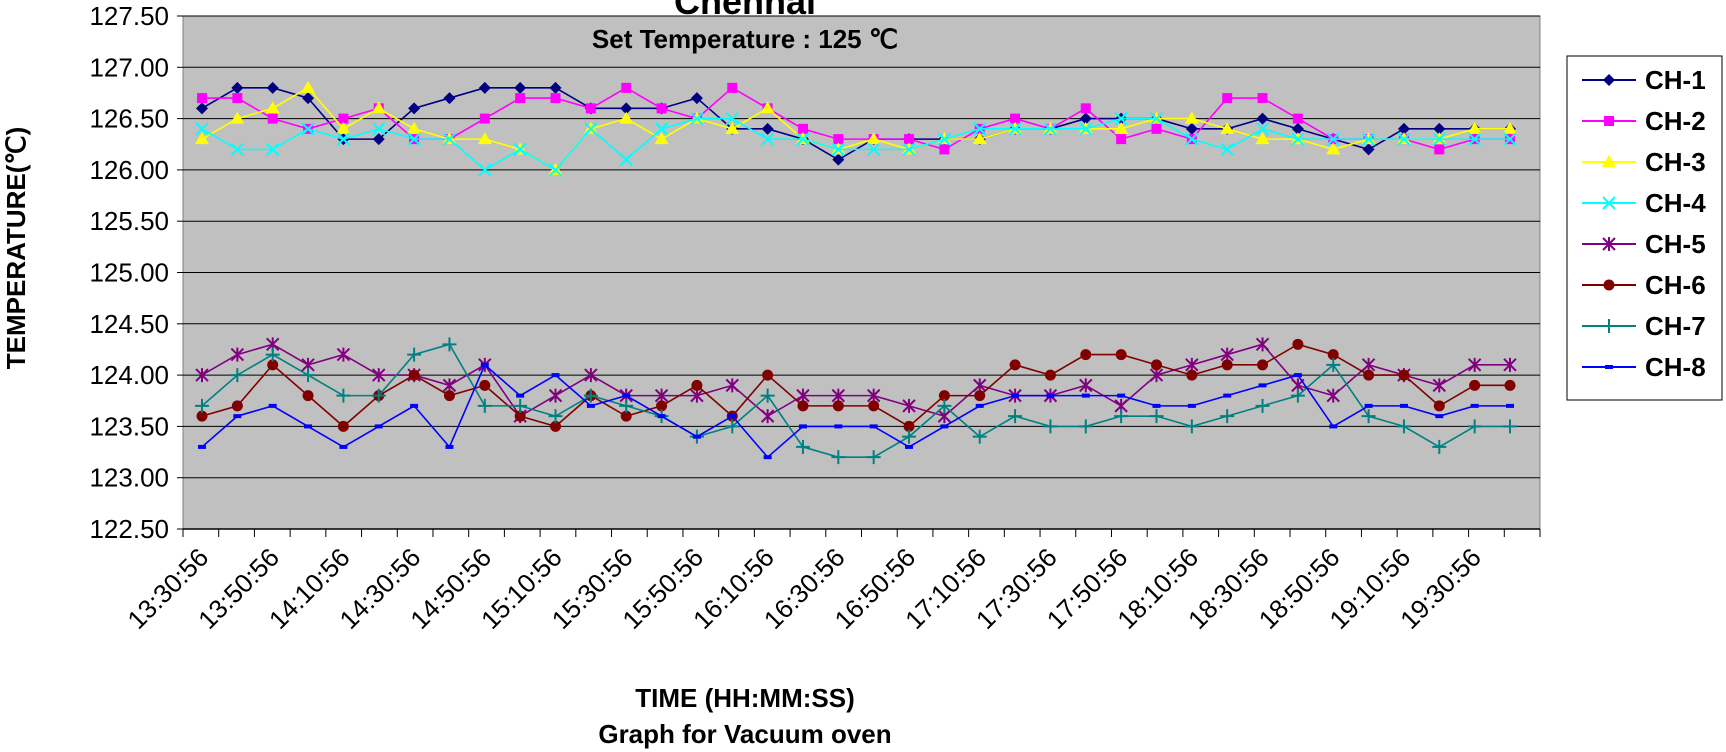 The image size is (1726, 752). I want to click on y-tick-label: 127.50, so click(129, 16).